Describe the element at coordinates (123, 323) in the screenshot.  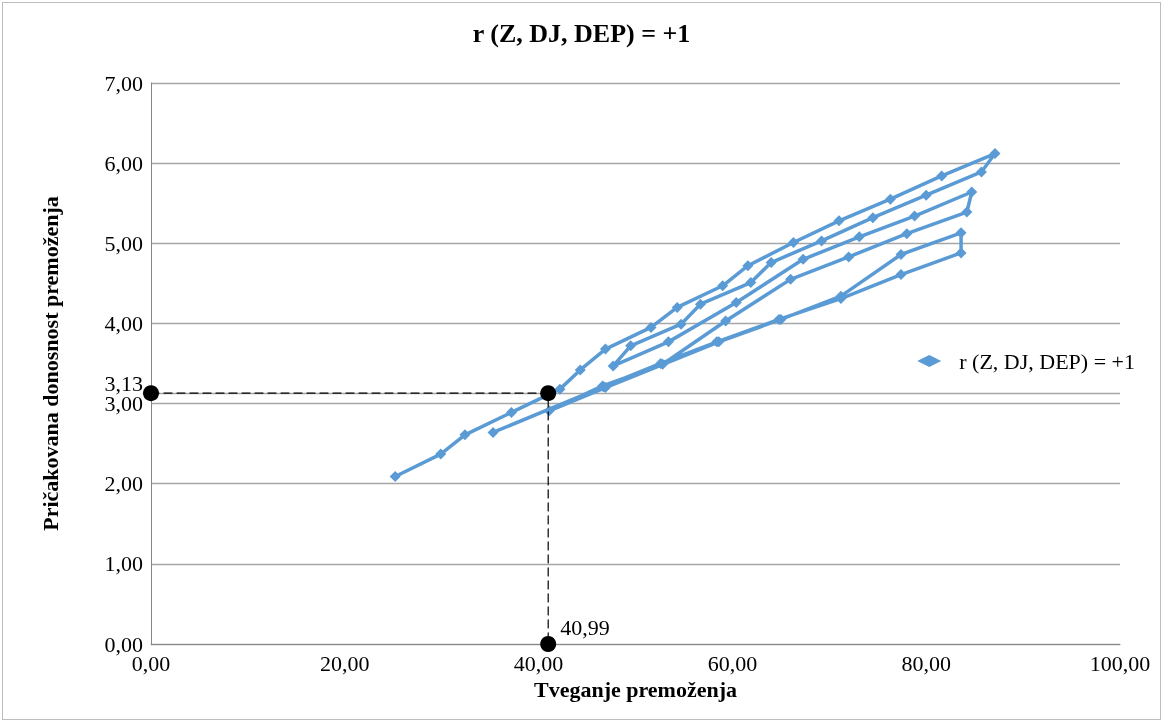
I see `y-tick-label: 4,00` at that location.